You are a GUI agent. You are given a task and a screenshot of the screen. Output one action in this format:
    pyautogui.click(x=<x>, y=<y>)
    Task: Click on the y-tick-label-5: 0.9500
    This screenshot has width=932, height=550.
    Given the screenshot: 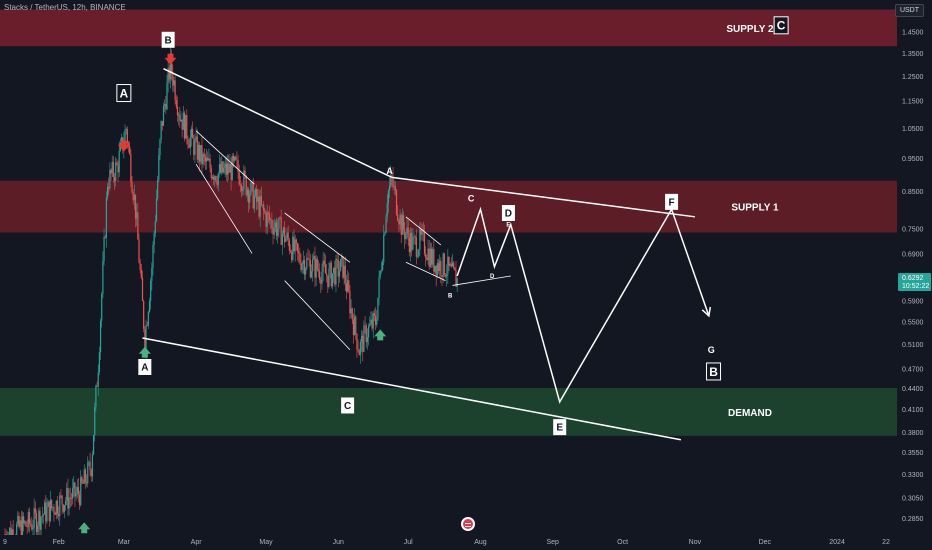 What is the action you would take?
    pyautogui.click(x=913, y=159)
    